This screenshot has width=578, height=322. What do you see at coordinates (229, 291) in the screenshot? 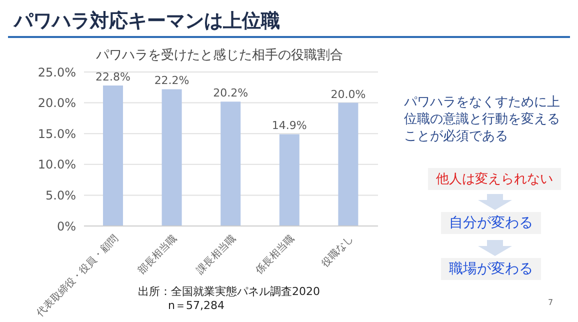
I see `text: 出所：全国就業実態パネル調査2020` at bounding box center [229, 291].